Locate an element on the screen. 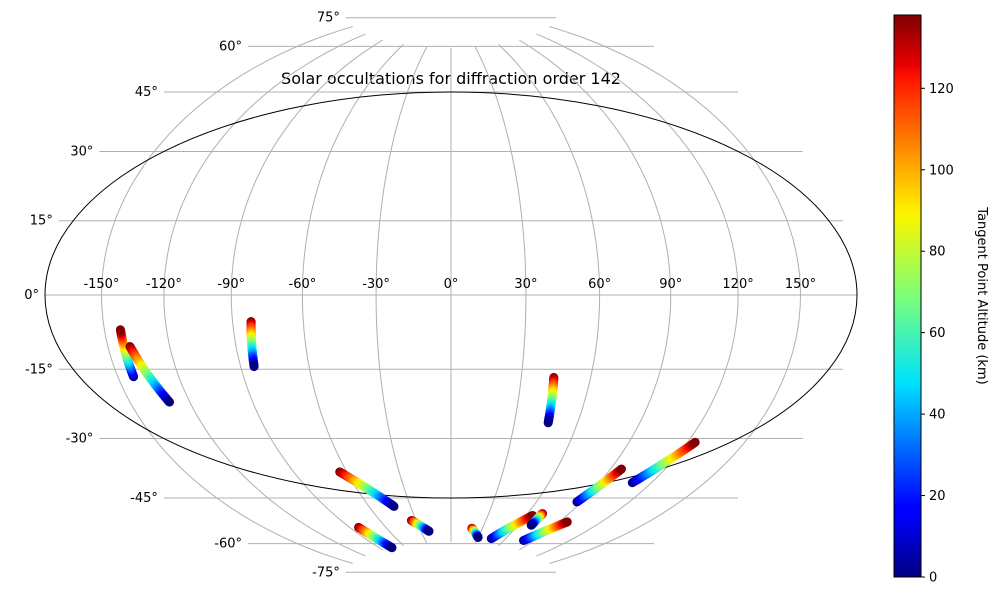  colorbar-tick-label: 100 is located at coordinates (941, 170).